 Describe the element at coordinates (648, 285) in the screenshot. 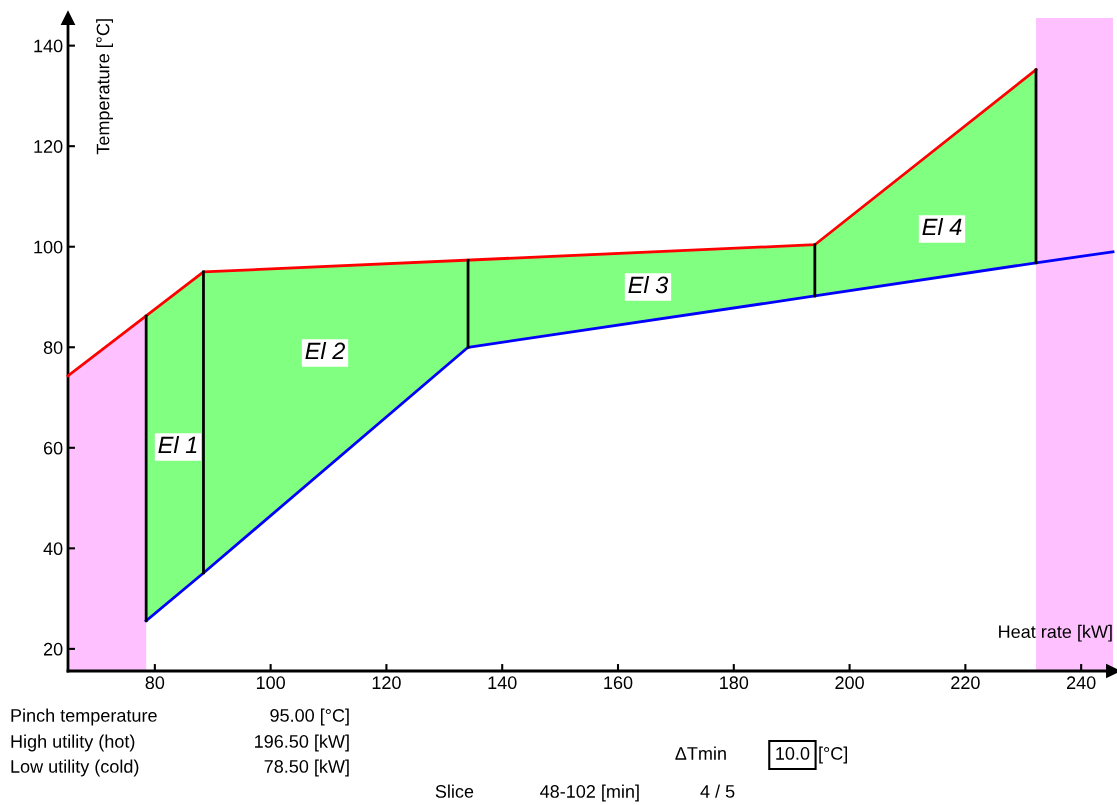

I see `annotation: El 3` at that location.